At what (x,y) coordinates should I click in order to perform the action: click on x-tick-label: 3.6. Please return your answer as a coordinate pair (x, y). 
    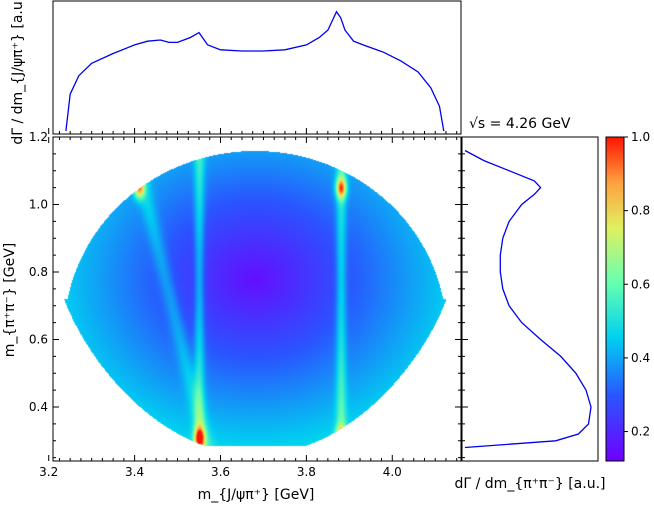
    Looking at the image, I should click on (220, 472).